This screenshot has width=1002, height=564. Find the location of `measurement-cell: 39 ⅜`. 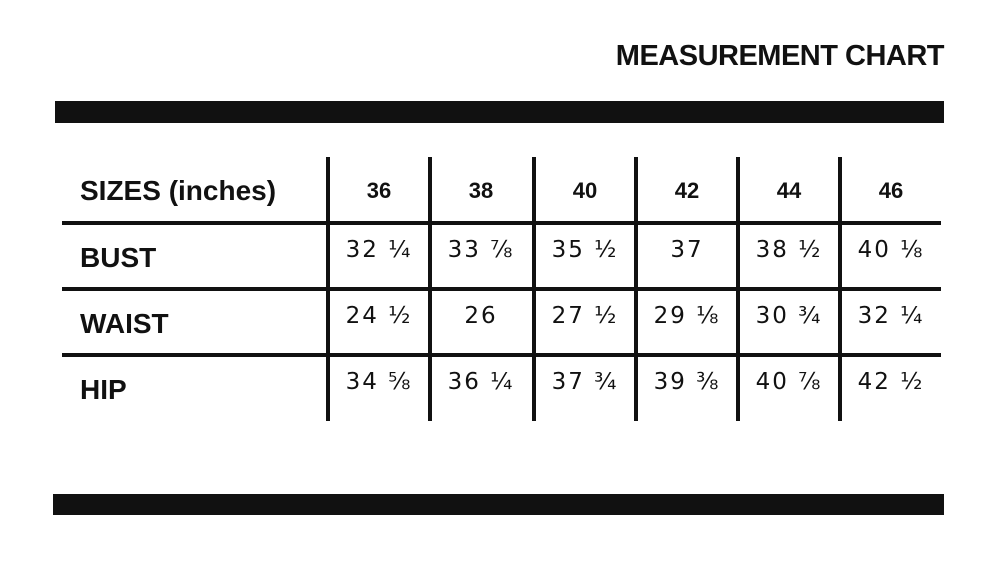

measurement-cell: 39 ⅜ is located at coordinates (687, 382).